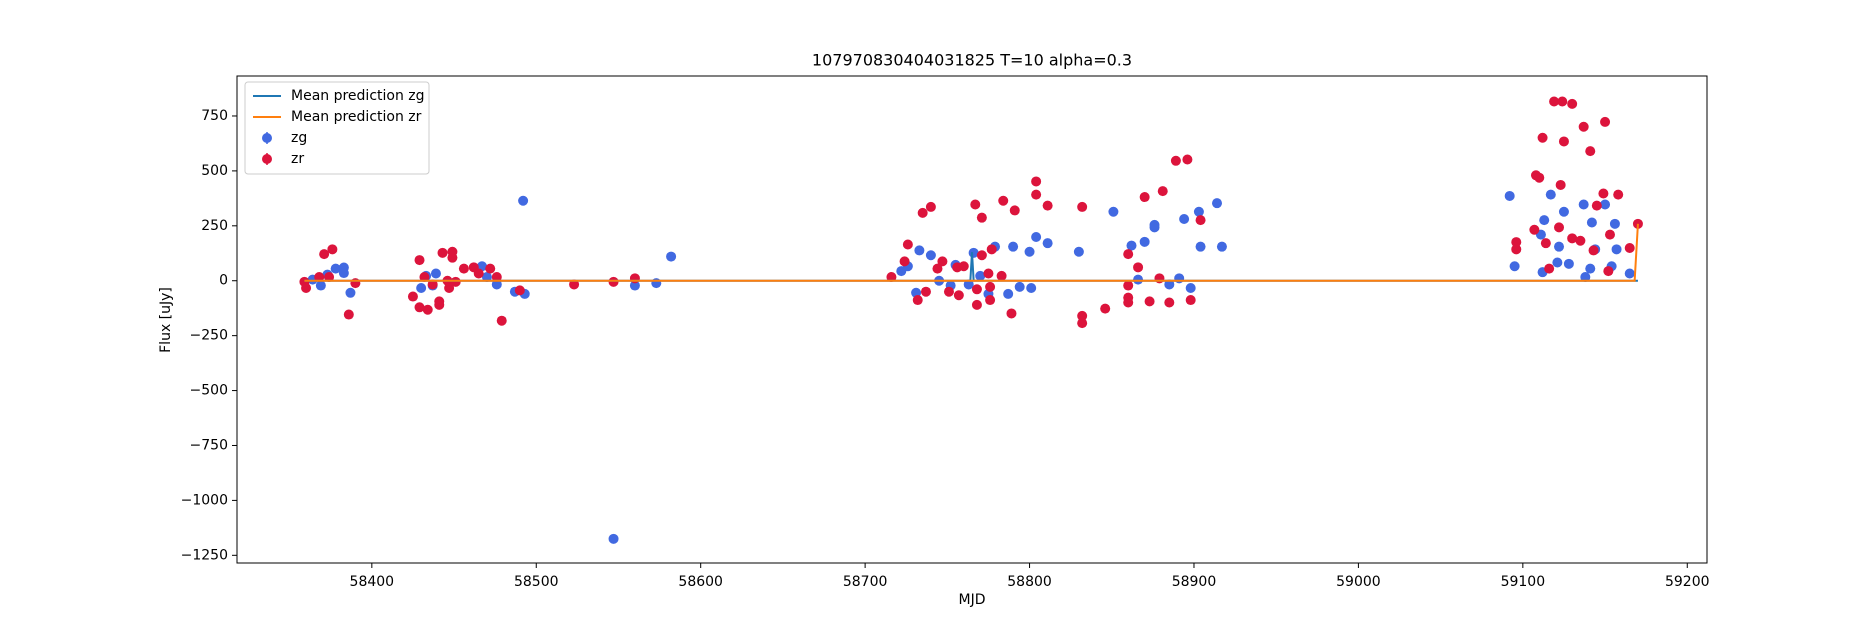  What do you see at coordinates (865, 582) in the screenshot?
I see `x-tick-label: 58700` at bounding box center [865, 582].